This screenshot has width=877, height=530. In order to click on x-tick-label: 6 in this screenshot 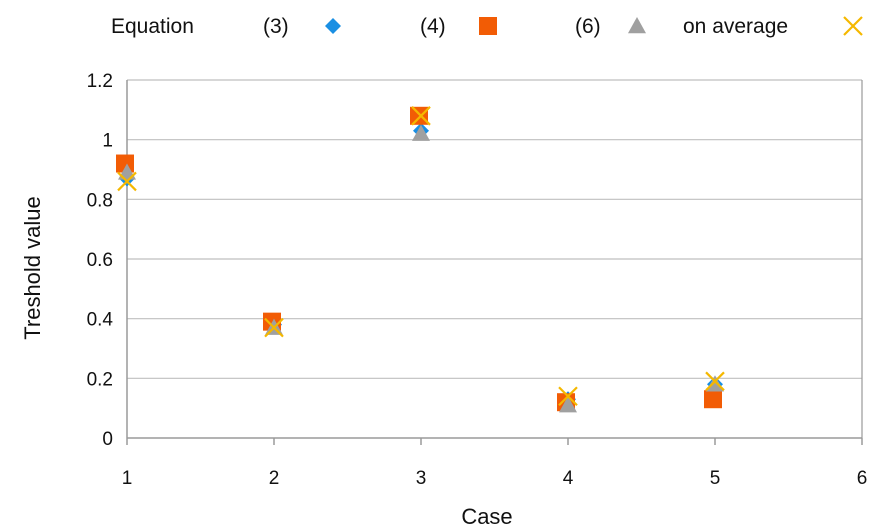, I will do `click(862, 478)`.